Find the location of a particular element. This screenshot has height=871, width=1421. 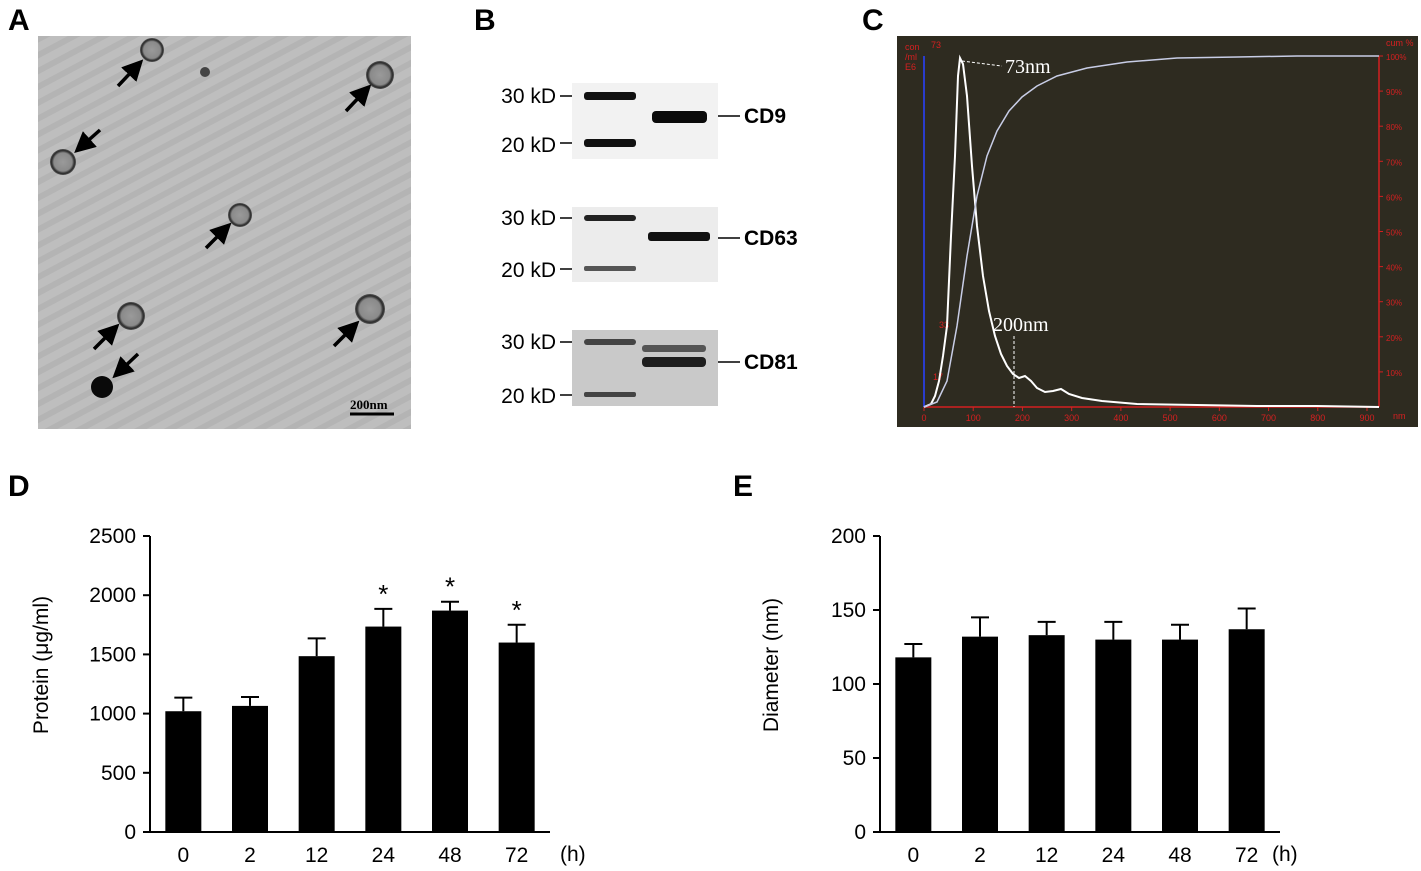

x-unit-label: nm is located at coordinates (1399, 416).